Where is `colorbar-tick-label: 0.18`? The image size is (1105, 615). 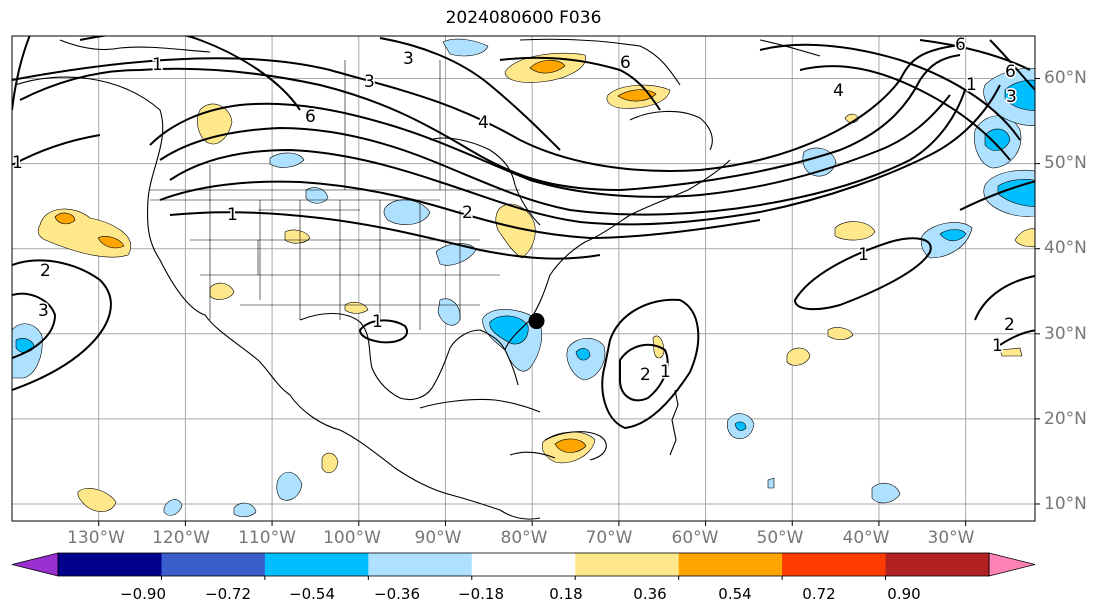 colorbar-tick-label: 0.18 is located at coordinates (566, 594).